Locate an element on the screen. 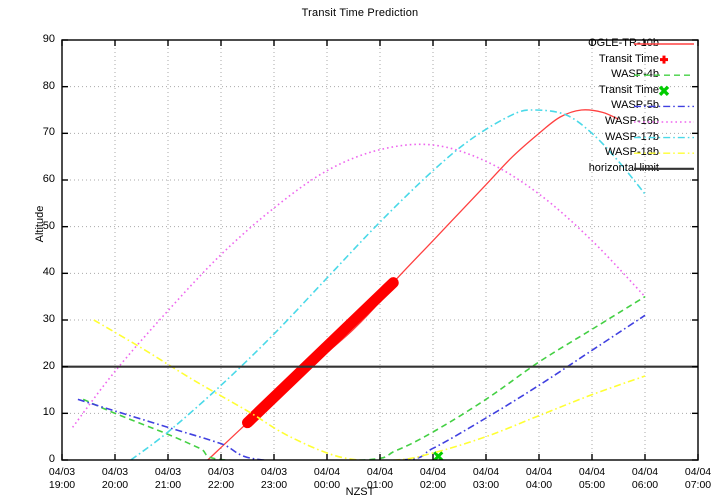  legend-label-wasp-16b: WASP-16b is located at coordinates (631, 121).